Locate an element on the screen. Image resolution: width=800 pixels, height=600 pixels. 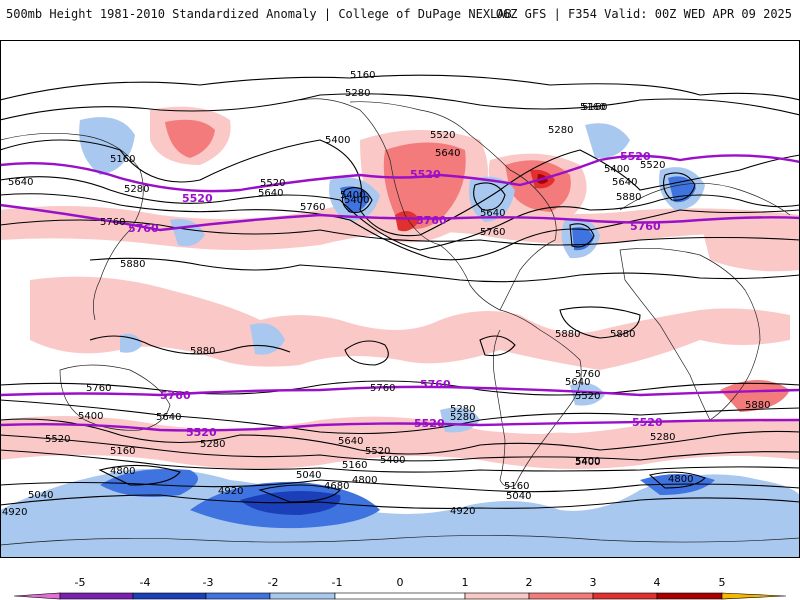
contour-4680-s is located at coordinates (299, 493).